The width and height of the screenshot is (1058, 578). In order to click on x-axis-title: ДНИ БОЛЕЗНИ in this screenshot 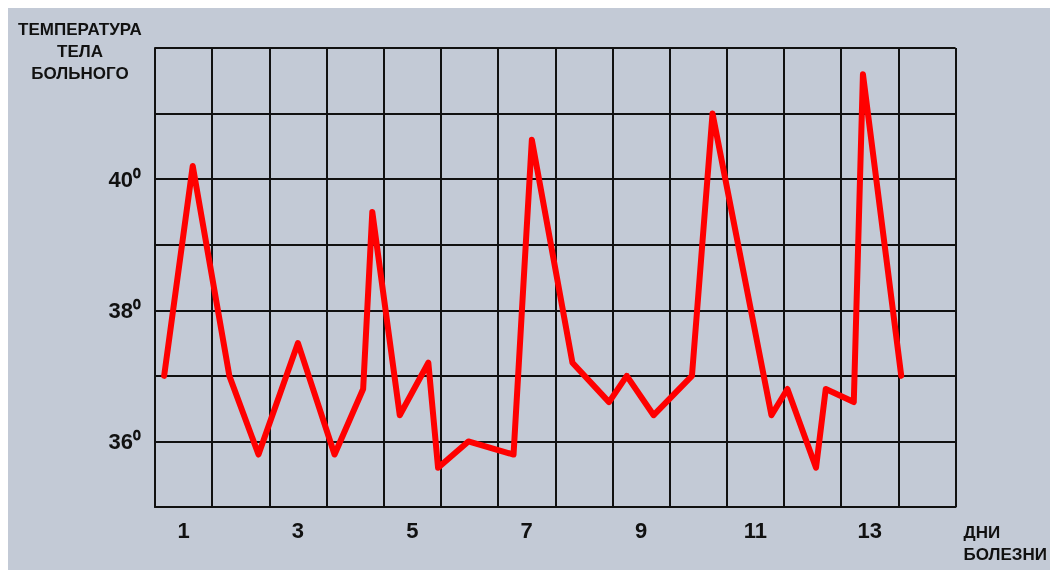, I will do `click(1005, 543)`.